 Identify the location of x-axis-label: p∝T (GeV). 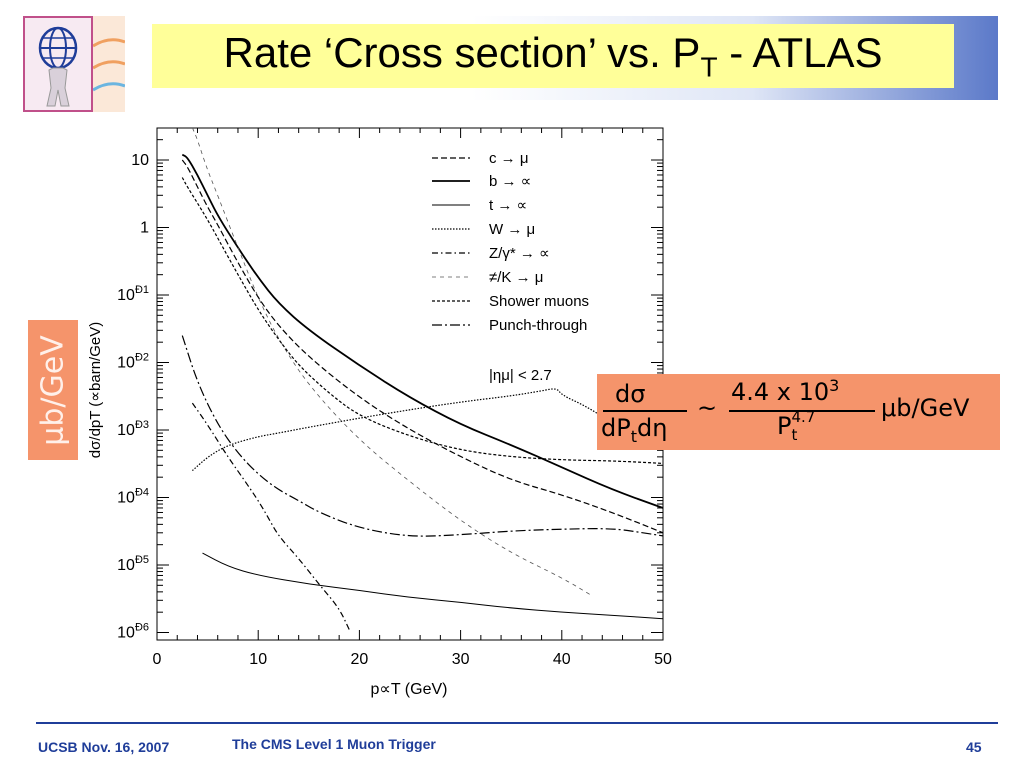
(409, 689).